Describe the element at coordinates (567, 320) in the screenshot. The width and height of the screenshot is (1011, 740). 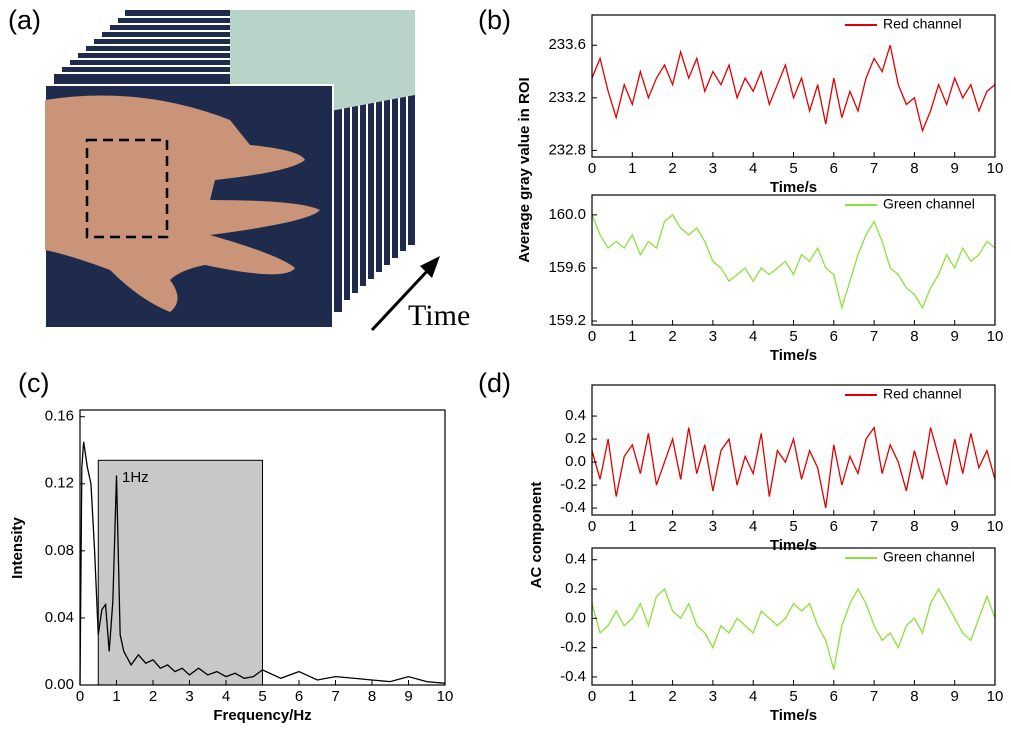
I see `y-tick-label: 159.2` at that location.